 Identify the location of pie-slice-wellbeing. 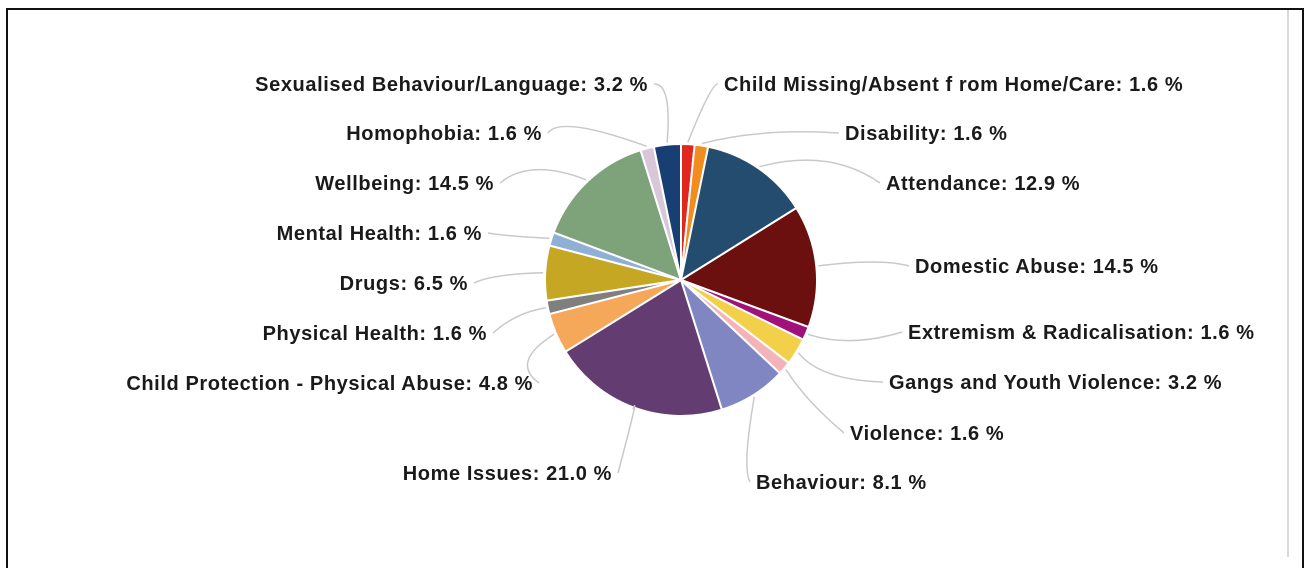
(617, 215).